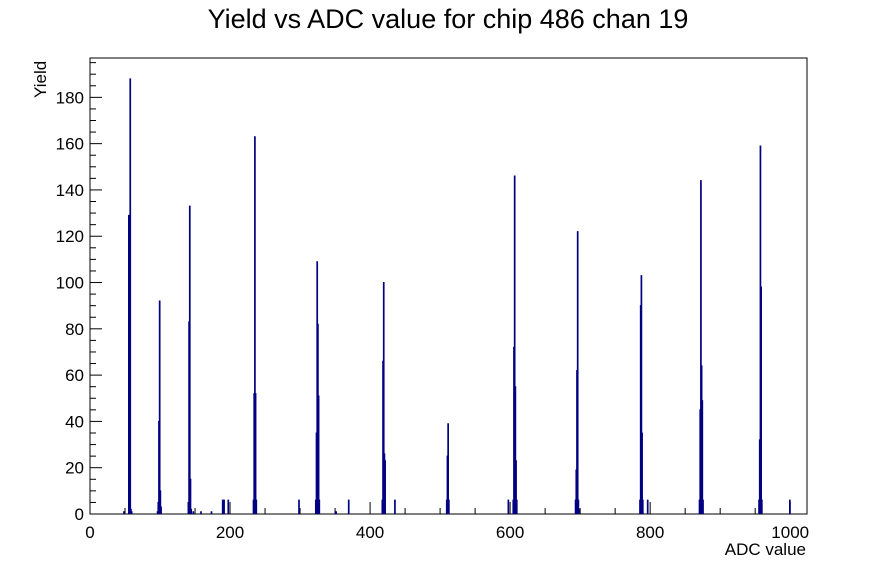  What do you see at coordinates (74, 375) in the screenshot?
I see `y-tick-label: 60` at bounding box center [74, 375].